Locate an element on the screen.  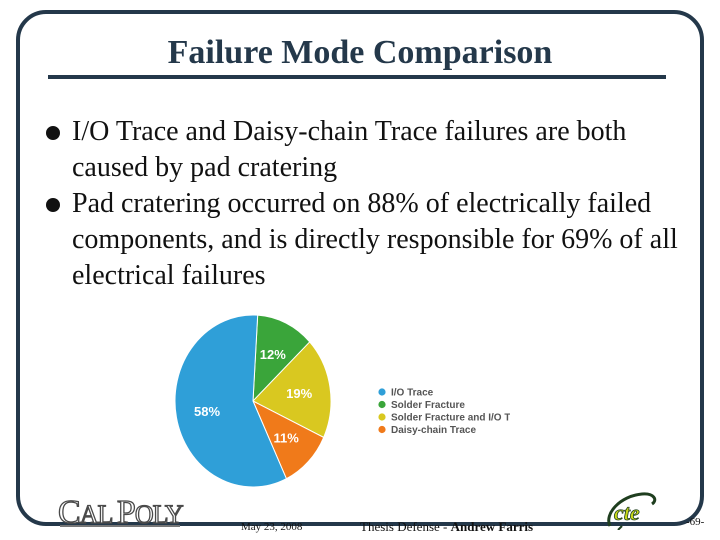
legend-entry: Daisy-chain Trace is located at coordinates (433, 430).